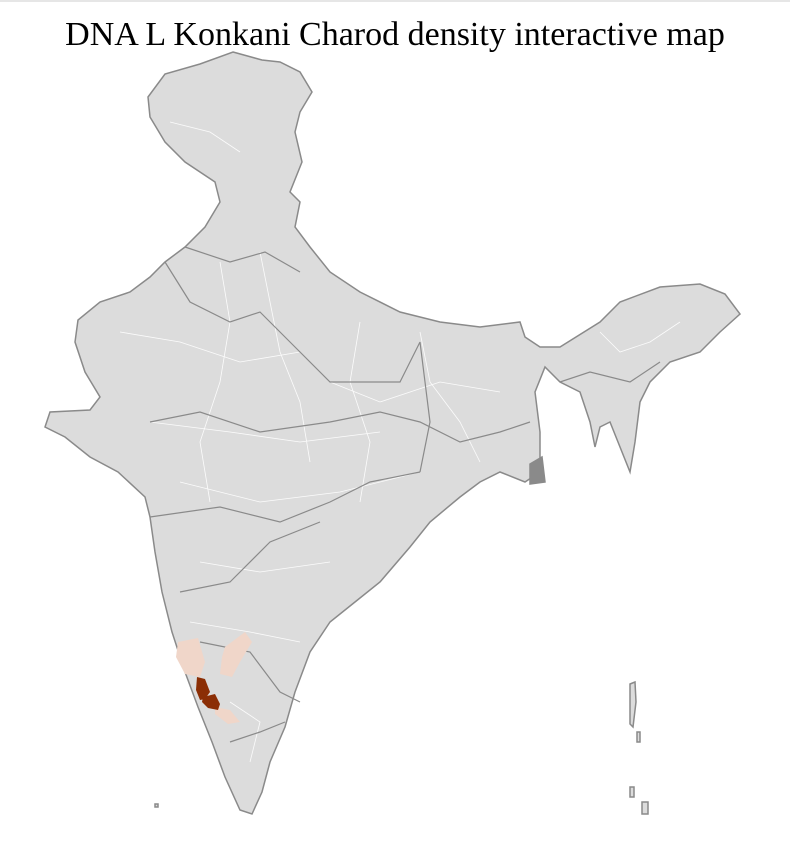 This screenshot has width=790, height=858. I want to click on lakshadweep-islands, so click(156, 805).